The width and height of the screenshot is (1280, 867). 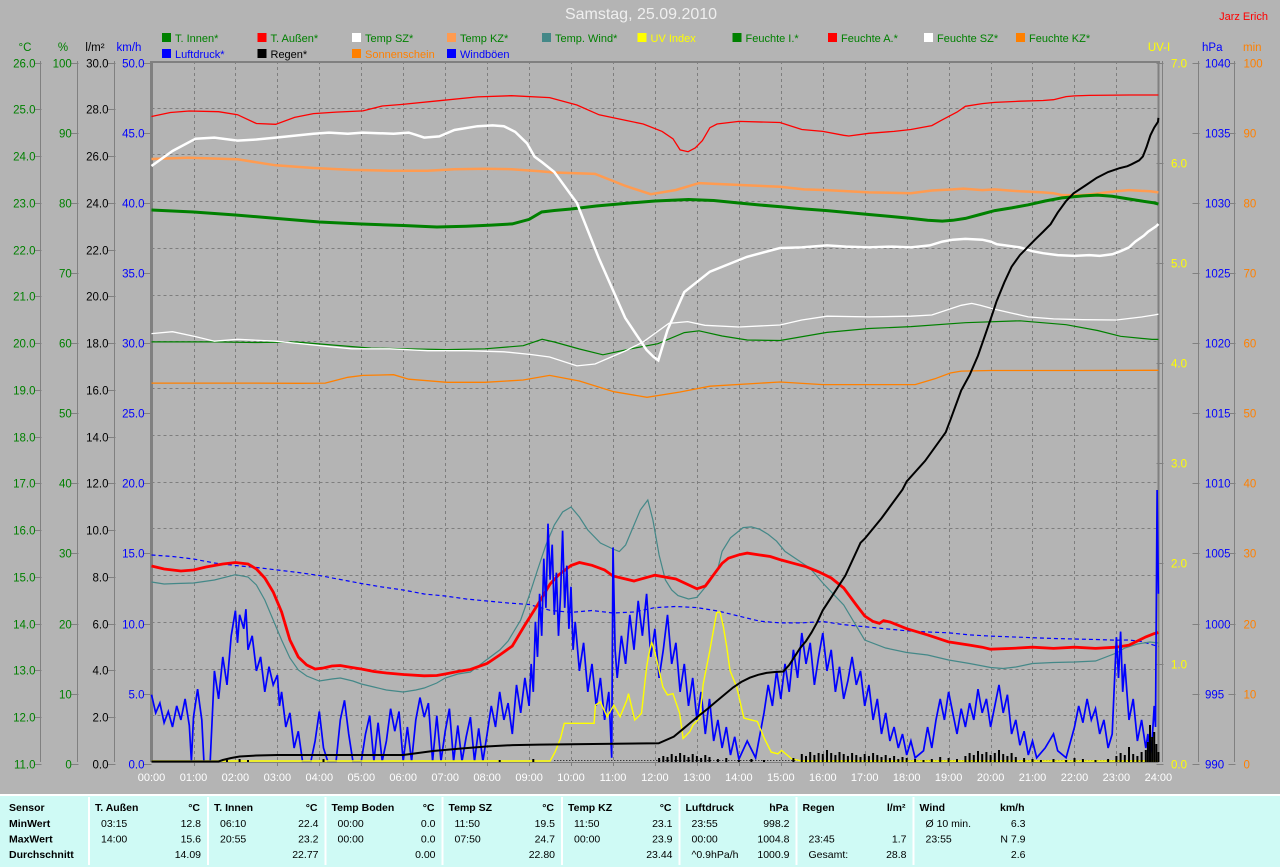 I want to click on svg-text: 8.0, so click(x=101, y=579).